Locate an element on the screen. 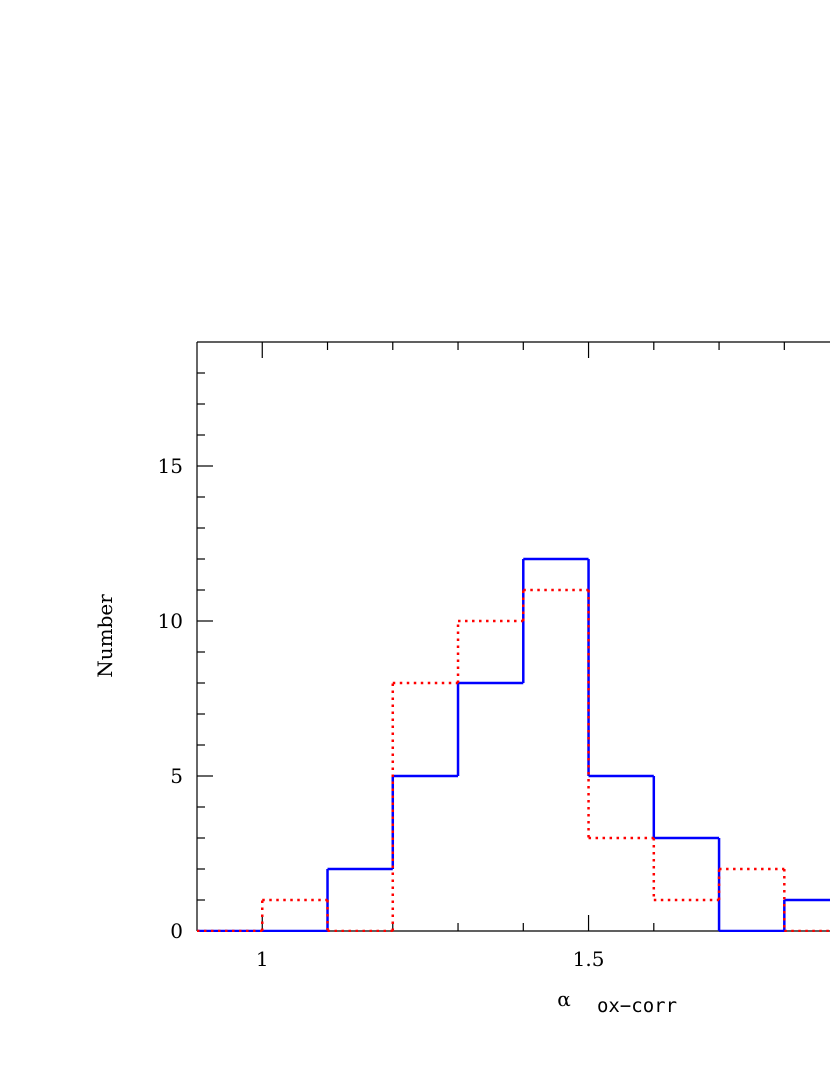 This screenshot has width=830, height=1075. x-axis-label-subscript: ox−corr is located at coordinates (637, 1006).